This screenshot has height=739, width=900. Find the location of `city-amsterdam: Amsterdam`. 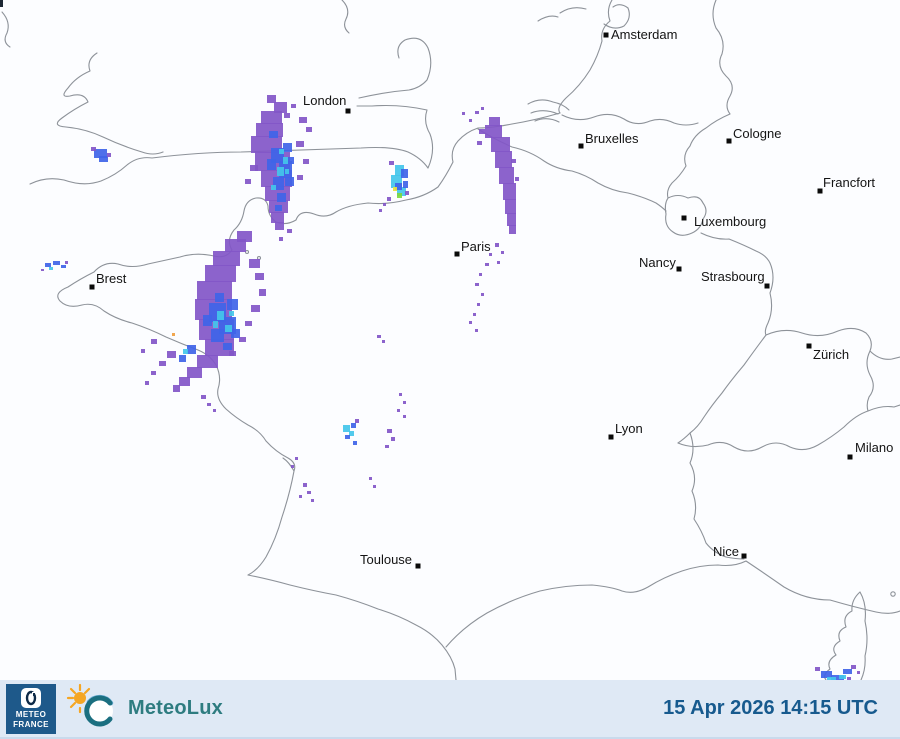

city-amsterdam: Amsterdam is located at coordinates (640, 34).